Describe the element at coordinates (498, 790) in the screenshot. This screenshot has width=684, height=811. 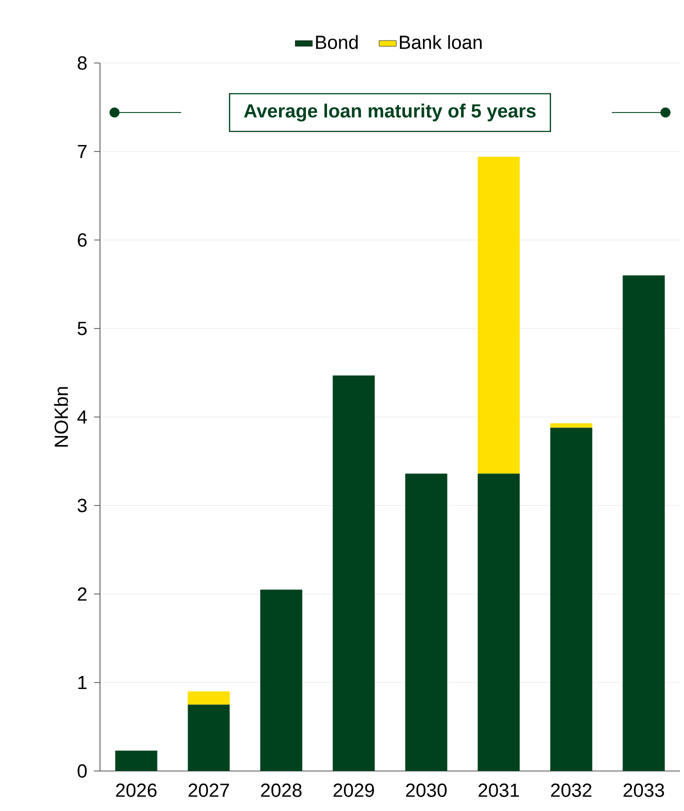
I see `x-tick-label: 2031` at that location.